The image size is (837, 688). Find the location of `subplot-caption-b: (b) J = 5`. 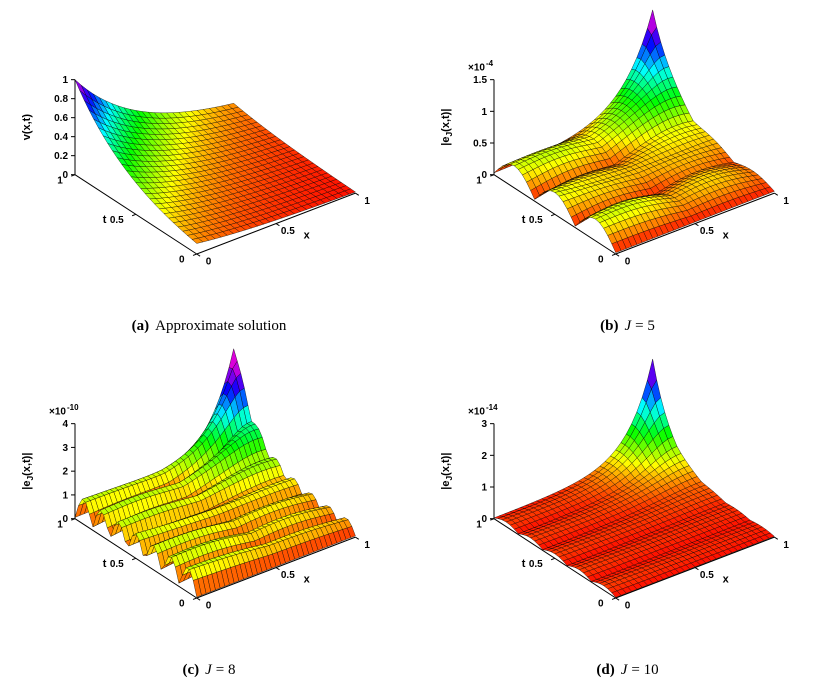

subplot-caption-b: (b) J = 5 is located at coordinates (627, 326).